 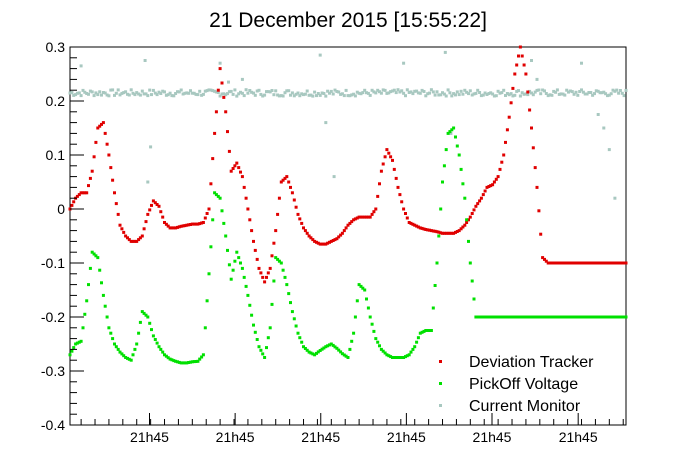 I want to click on legend-label-current-monitor: Current Monitor, so click(x=525, y=406).